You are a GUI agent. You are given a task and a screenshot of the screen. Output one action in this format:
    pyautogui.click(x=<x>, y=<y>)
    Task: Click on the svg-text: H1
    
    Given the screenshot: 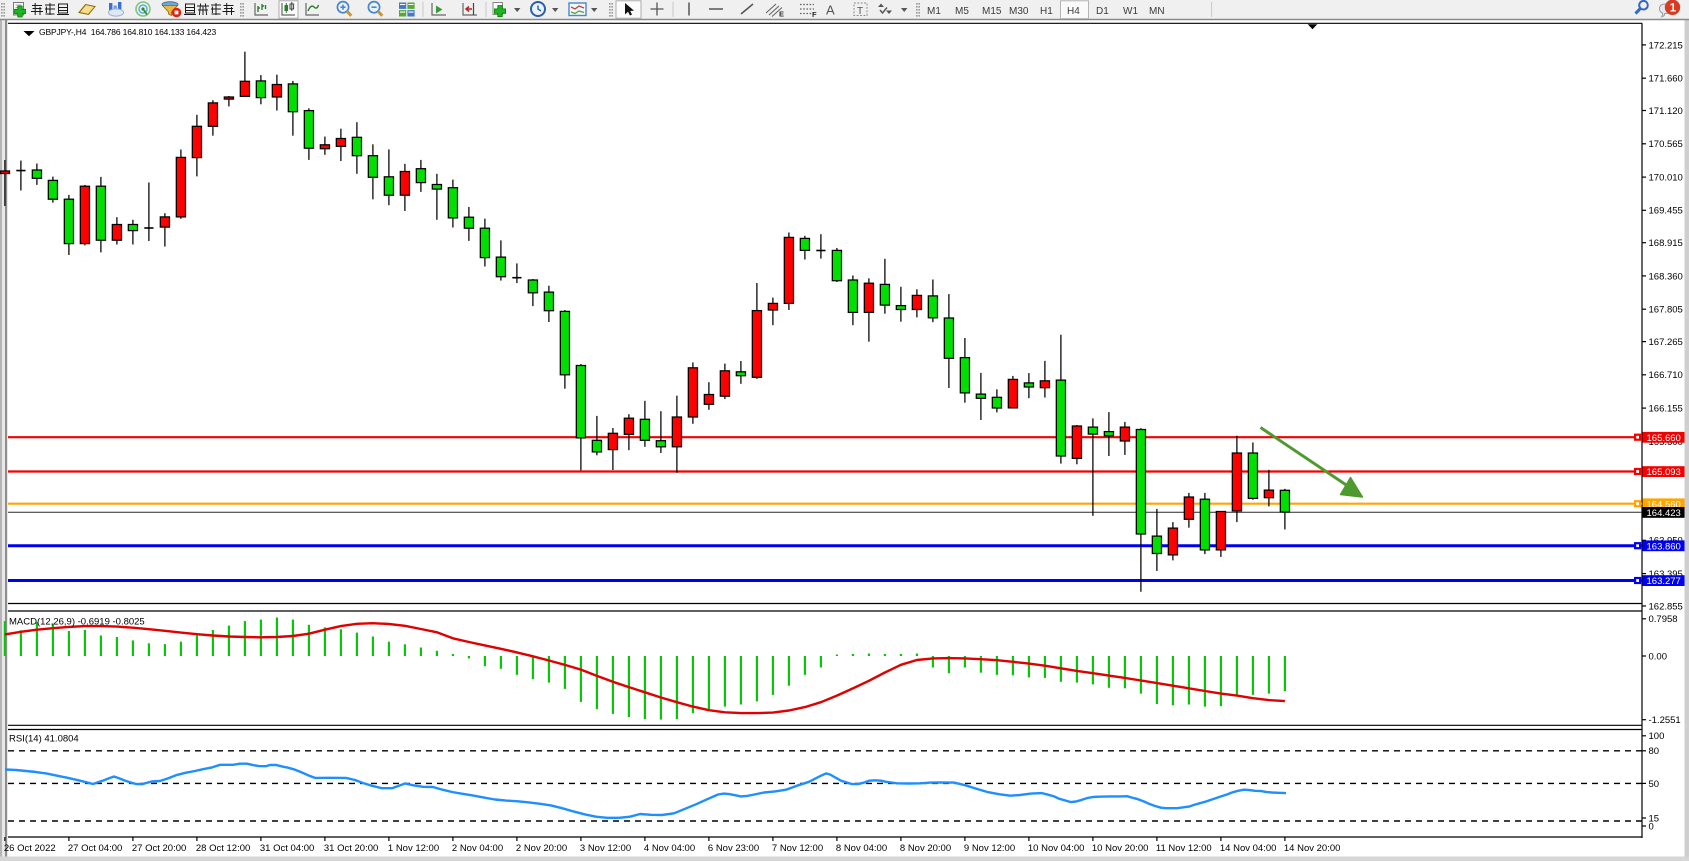 What is the action you would take?
    pyautogui.click(x=1046, y=11)
    